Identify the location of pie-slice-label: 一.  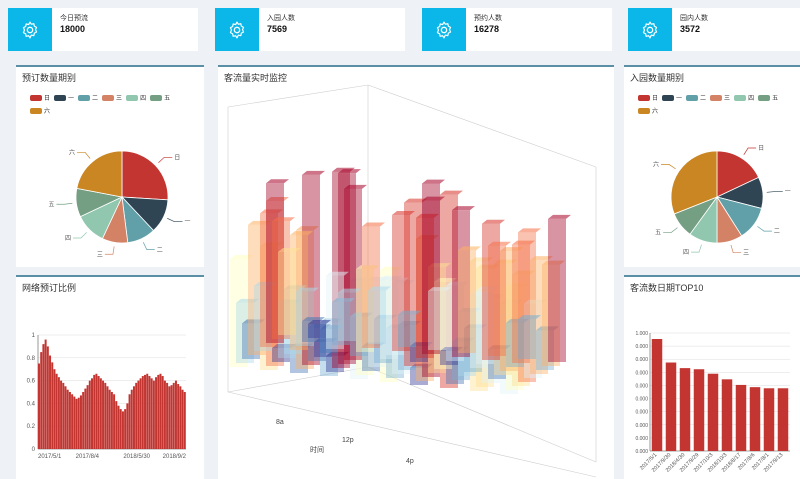
(187, 223).